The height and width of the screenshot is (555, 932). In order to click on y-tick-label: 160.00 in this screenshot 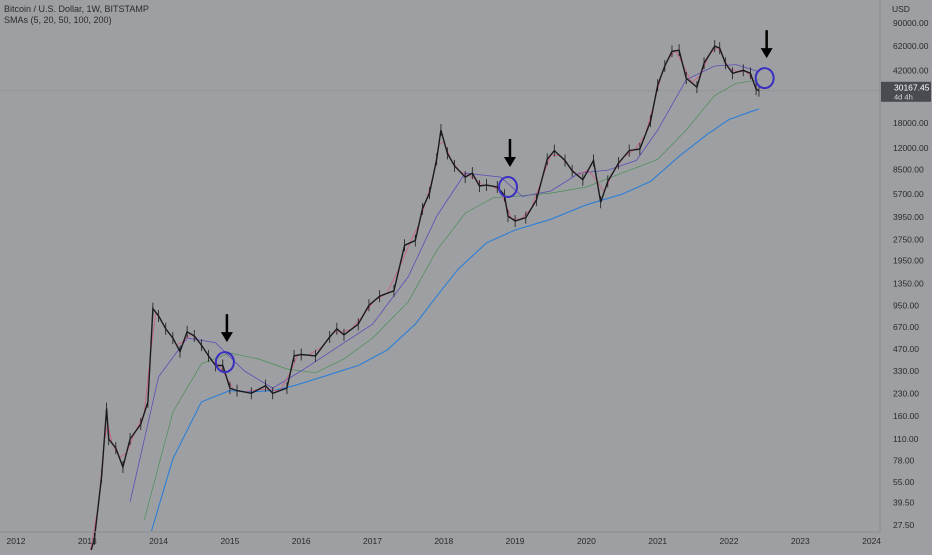, I will do `click(906, 416)`.